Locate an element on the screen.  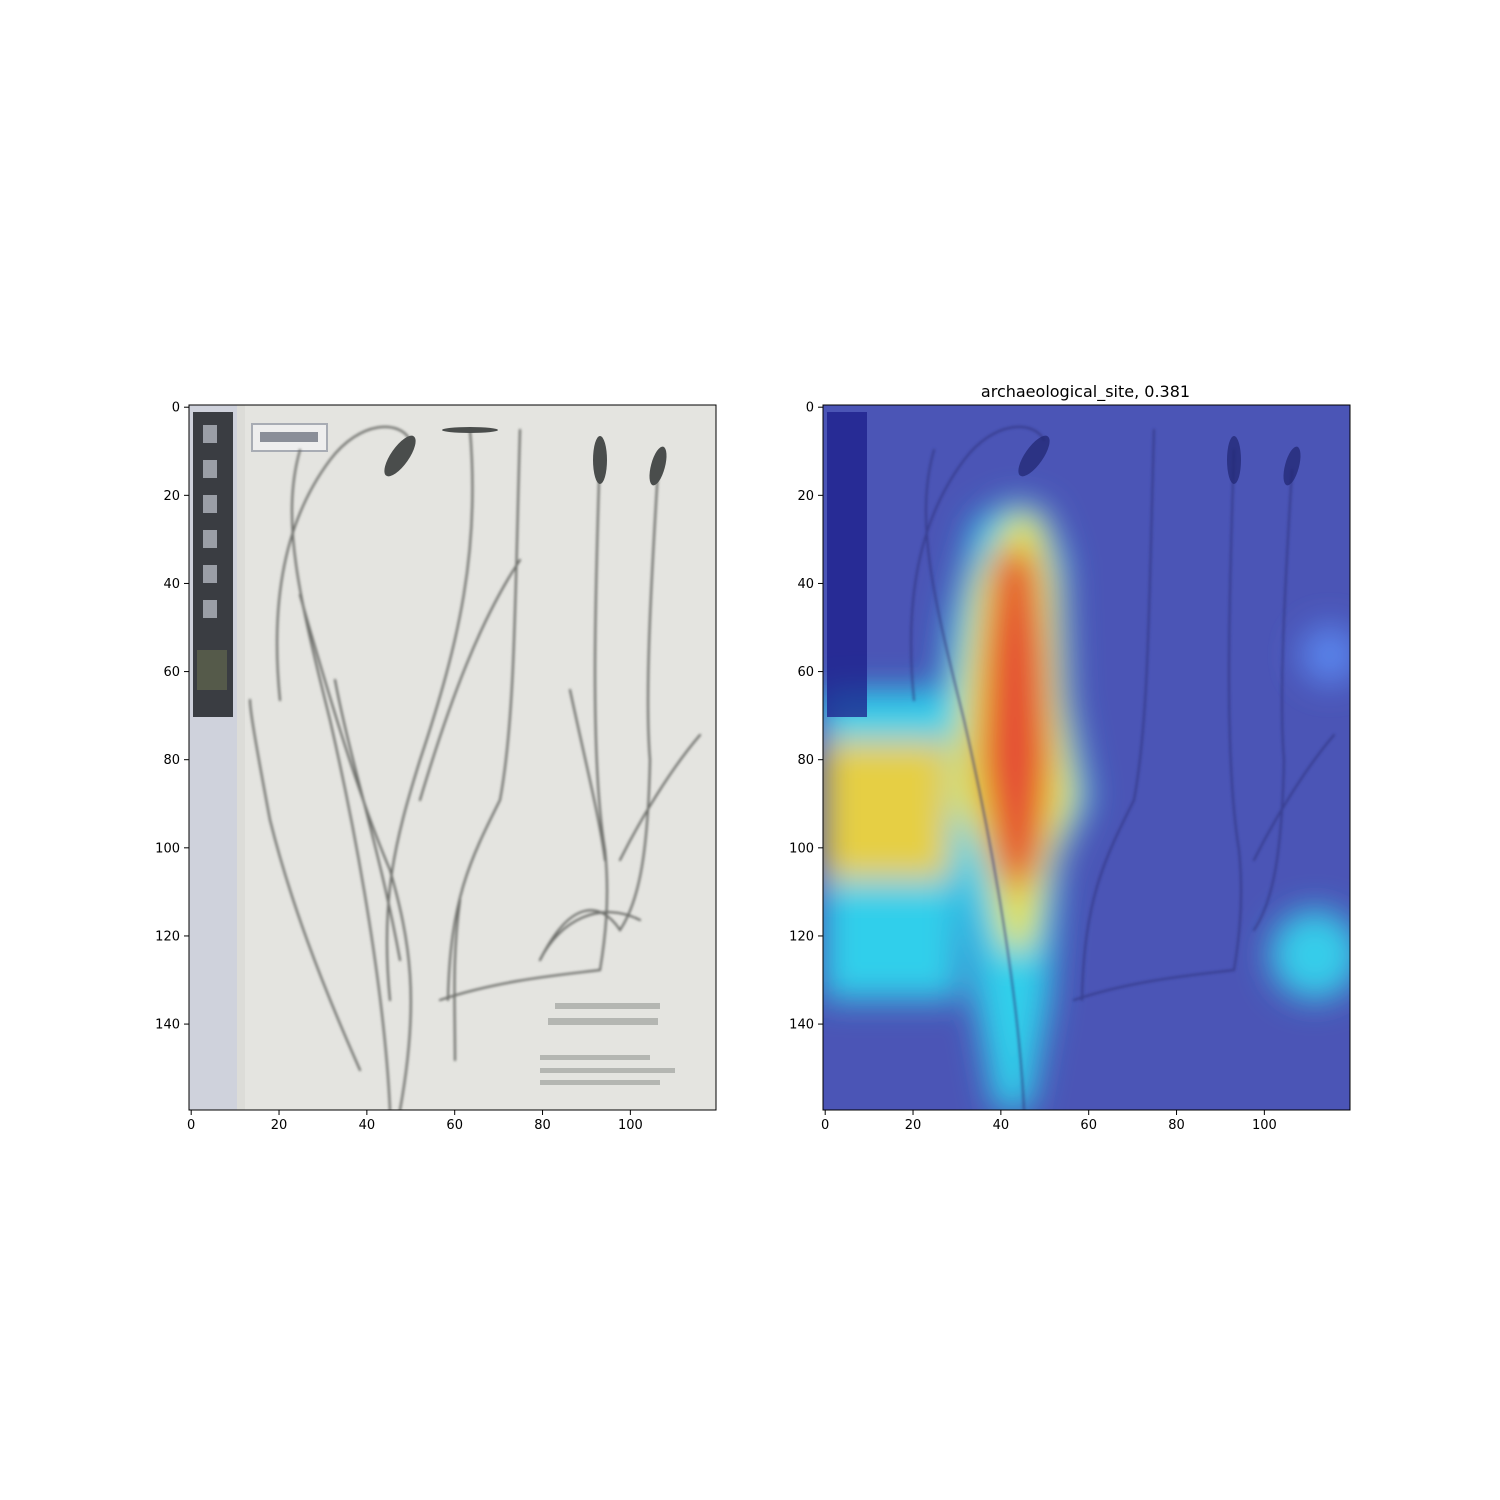
right-x-ticks: 0 20 40 60 80 100 is located at coordinates (1049, 1121).